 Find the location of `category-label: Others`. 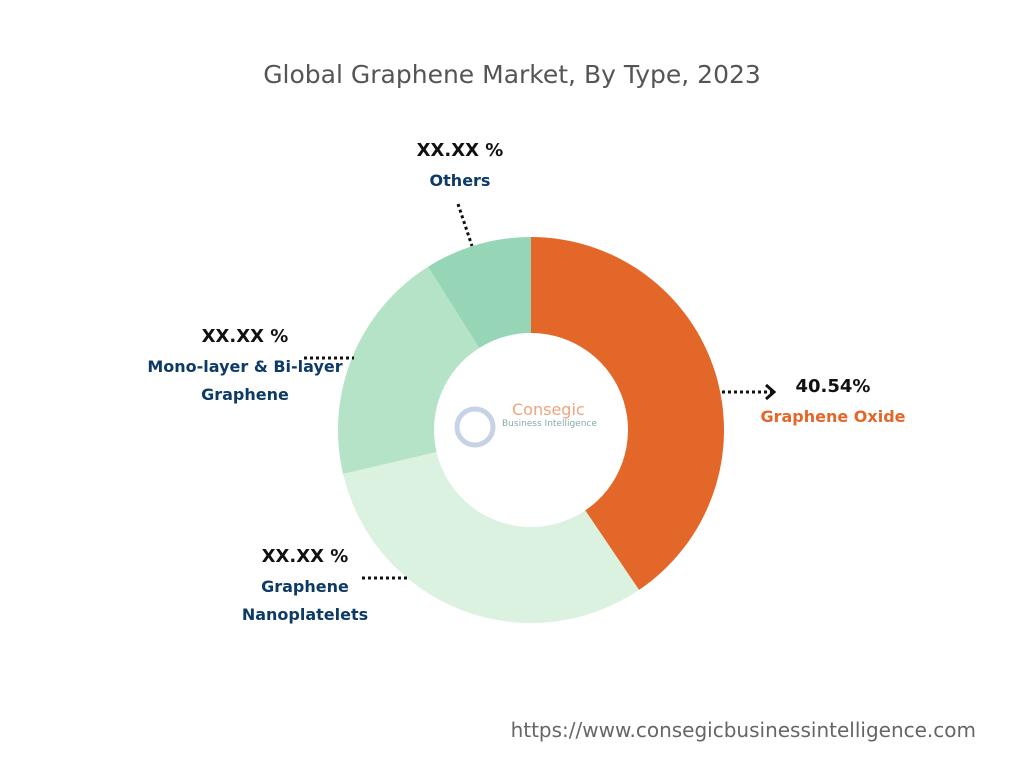

category-label: Others is located at coordinates (460, 180).